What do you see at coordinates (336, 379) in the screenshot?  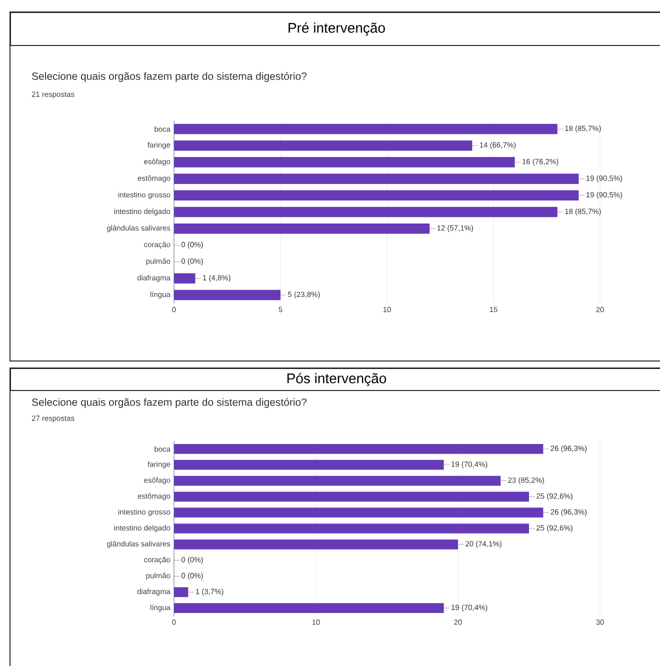 I see `chart-title: Pós intervenção` at bounding box center [336, 379].